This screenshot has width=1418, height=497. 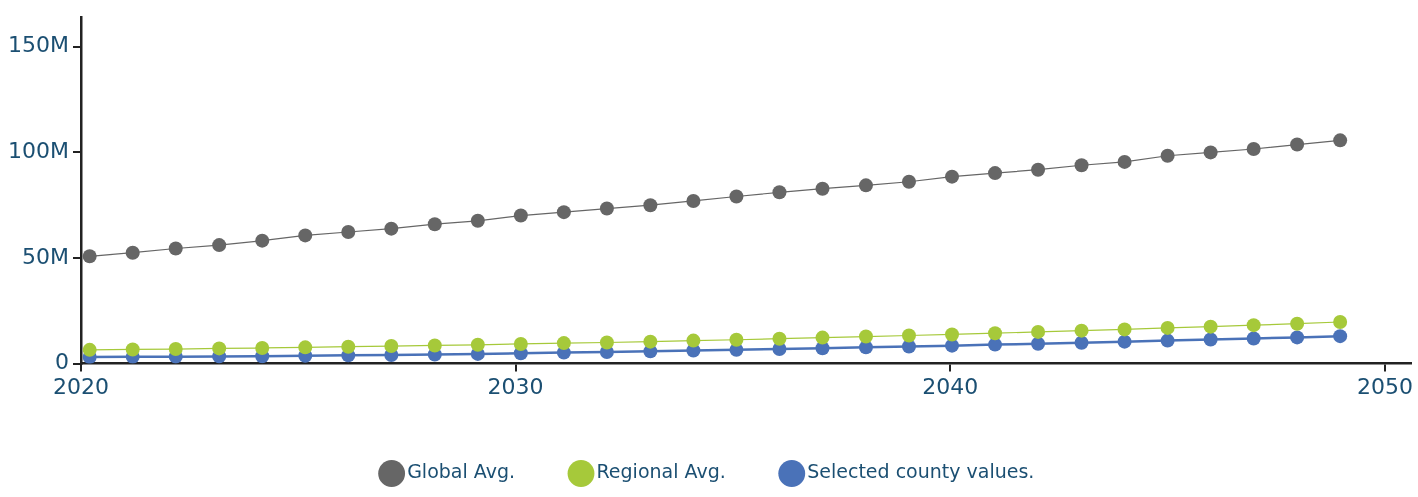 I want to click on y-tick-label: 100M, so click(x=38, y=151).